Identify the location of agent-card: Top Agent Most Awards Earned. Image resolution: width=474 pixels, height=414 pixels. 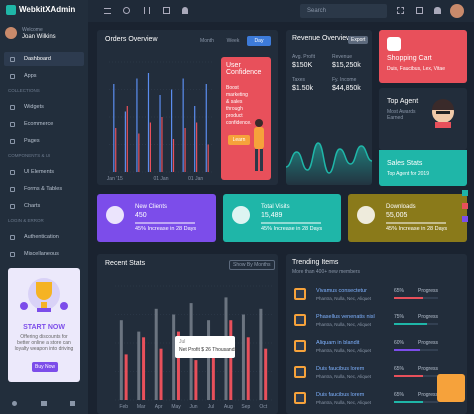
(423, 119).